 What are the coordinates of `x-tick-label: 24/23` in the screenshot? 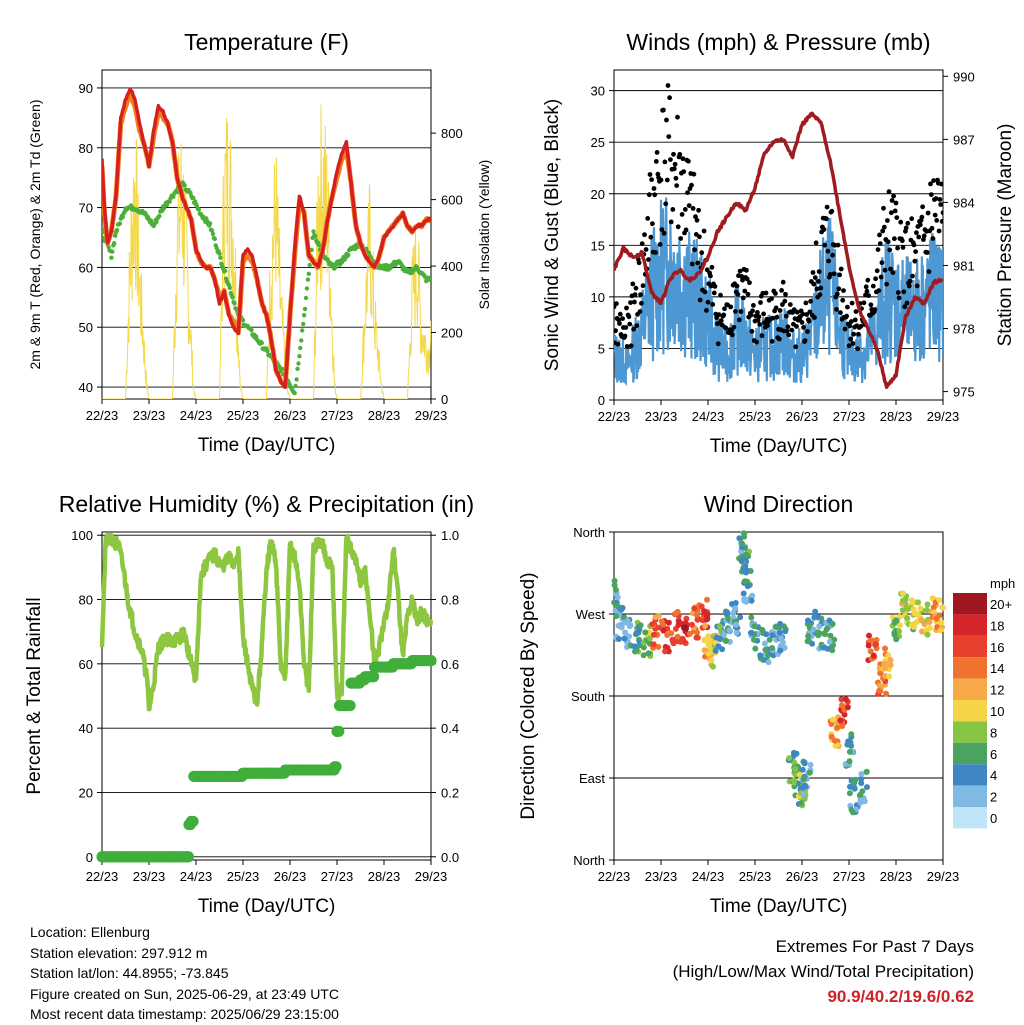 It's located at (708, 876).